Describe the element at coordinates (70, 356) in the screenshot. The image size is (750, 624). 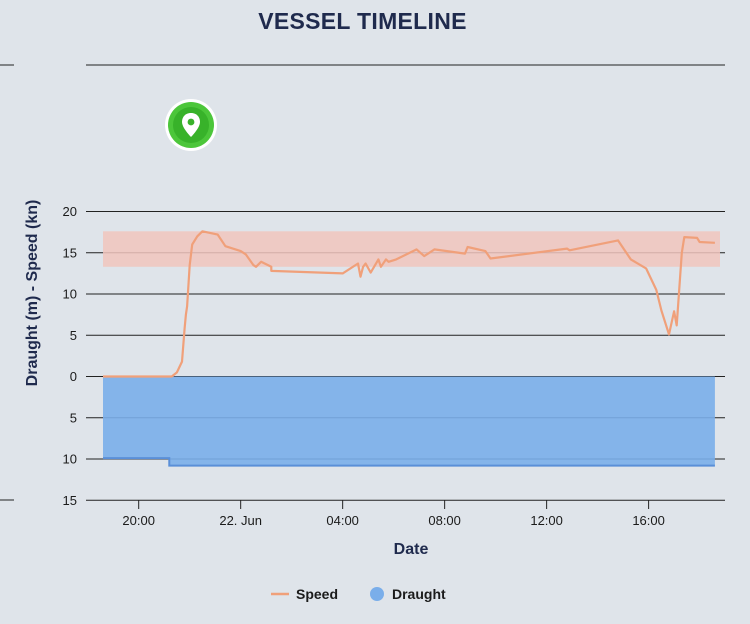
I see `y-axis-ticks: 20 15 10 5 0 5 10 15` at that location.